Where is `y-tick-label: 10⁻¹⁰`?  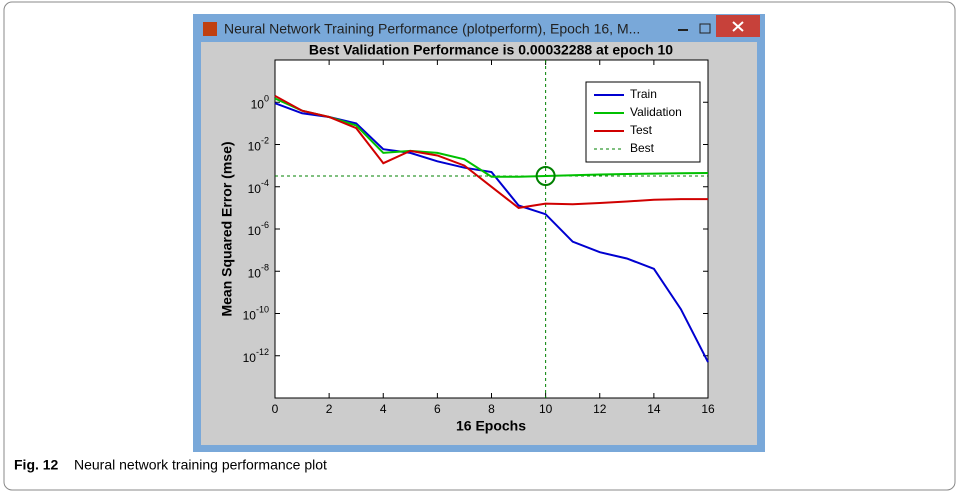
y-tick-label: 10⁻¹⁰ is located at coordinates (256, 314).